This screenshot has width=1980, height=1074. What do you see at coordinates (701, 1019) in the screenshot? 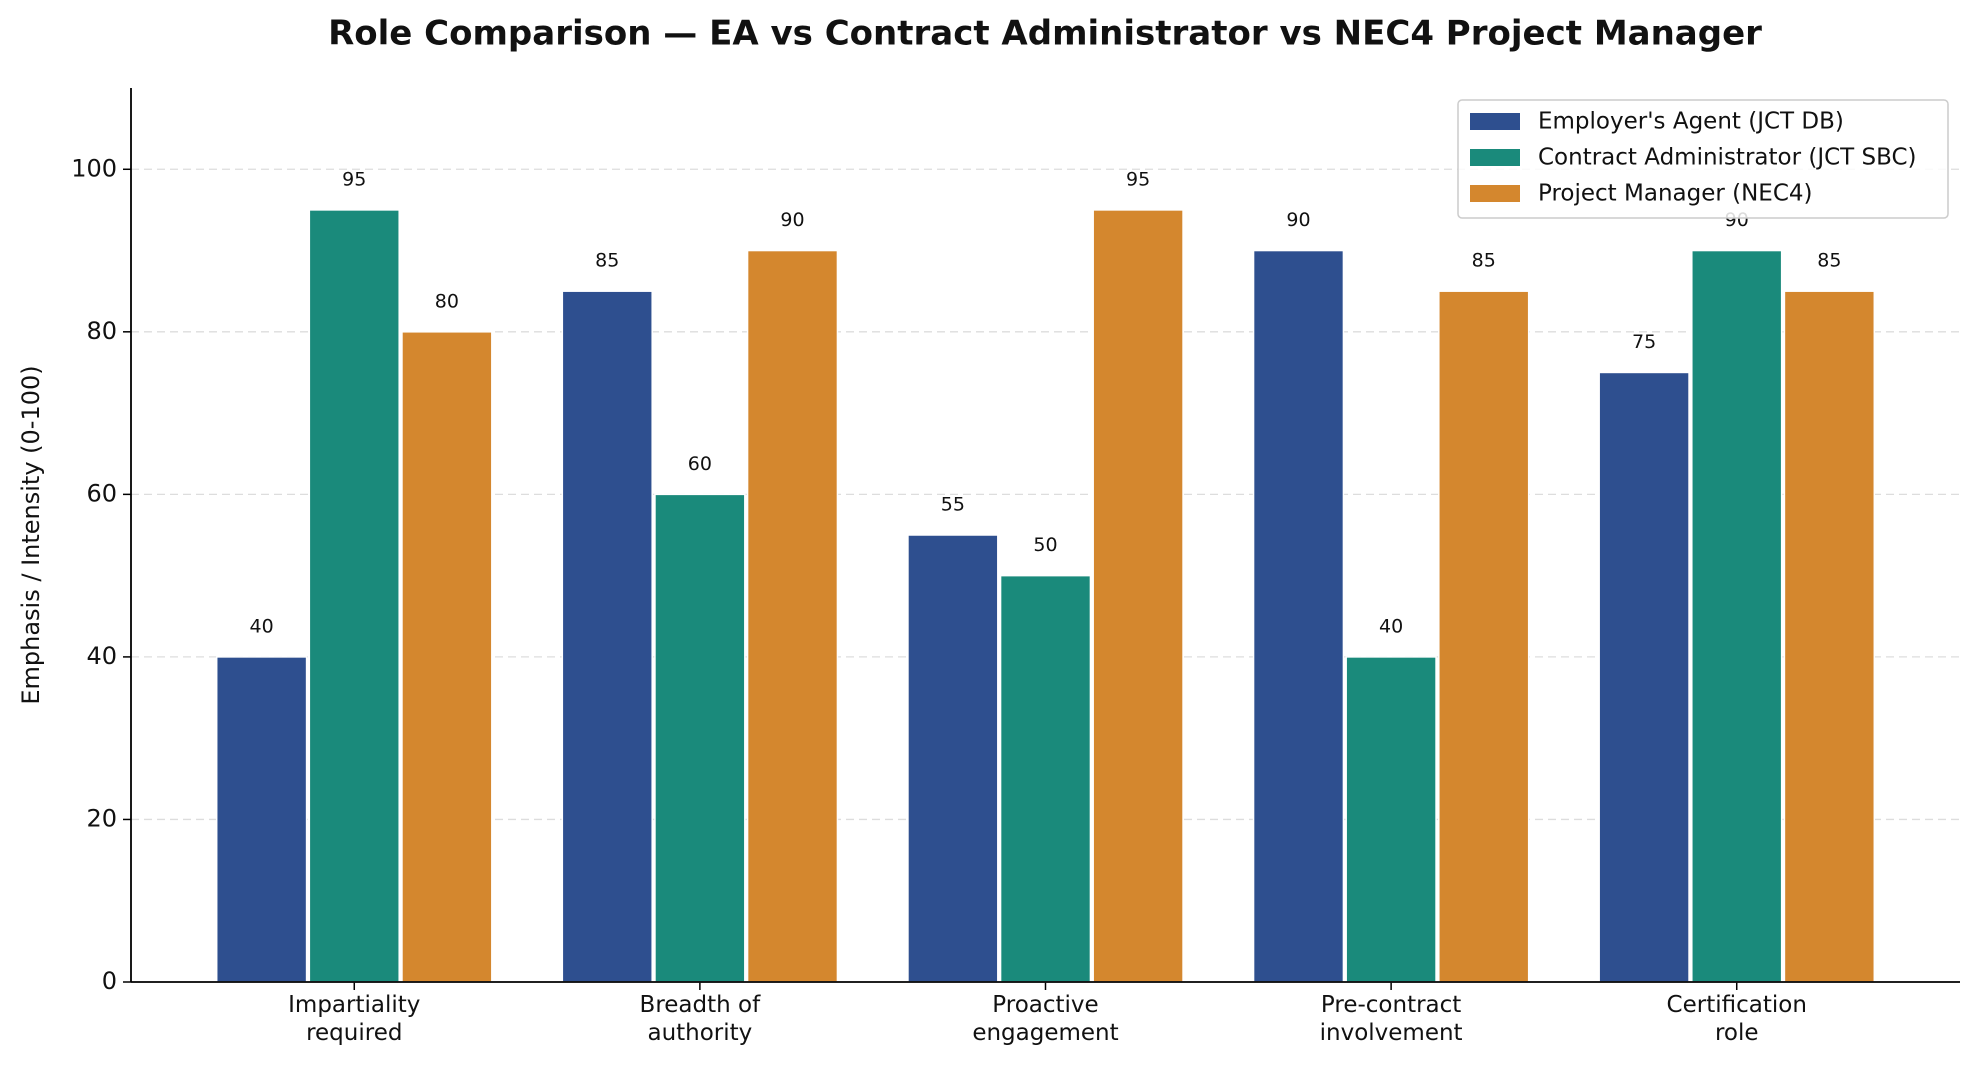
I see `x-tick-label: Breadth of authority` at bounding box center [701, 1019].